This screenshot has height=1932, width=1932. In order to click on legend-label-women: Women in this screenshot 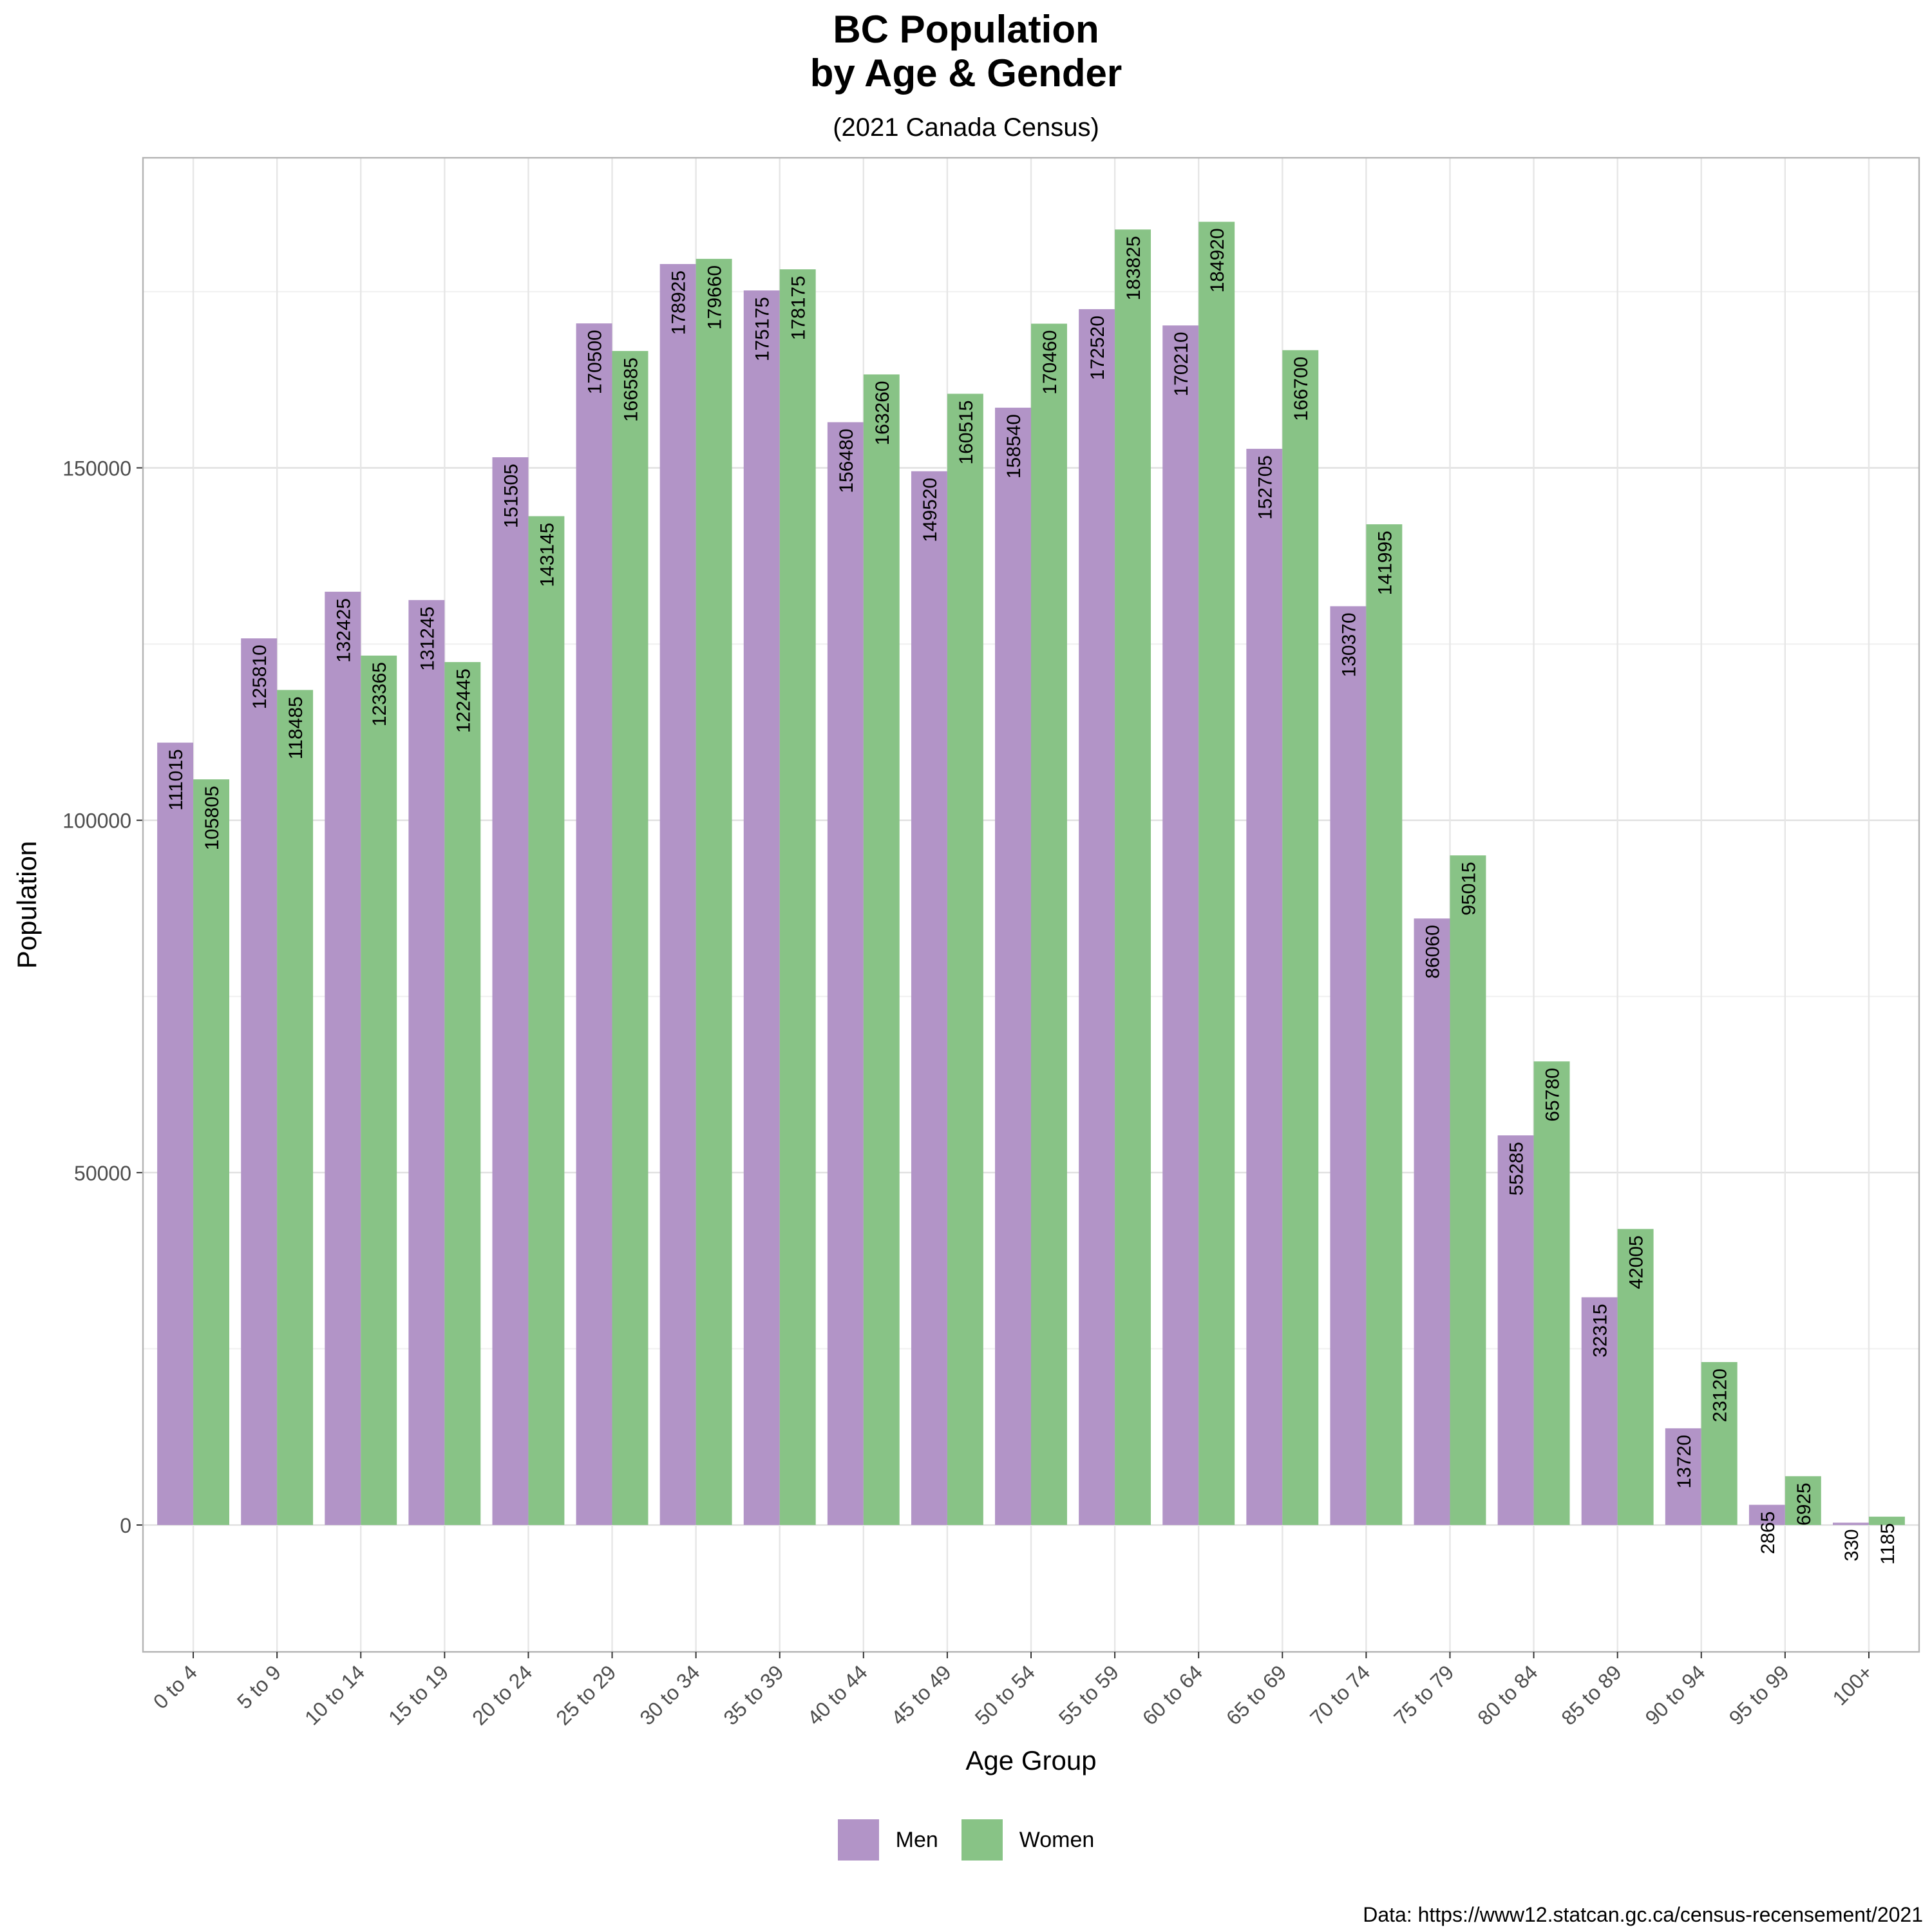, I will do `click(1057, 1839)`.